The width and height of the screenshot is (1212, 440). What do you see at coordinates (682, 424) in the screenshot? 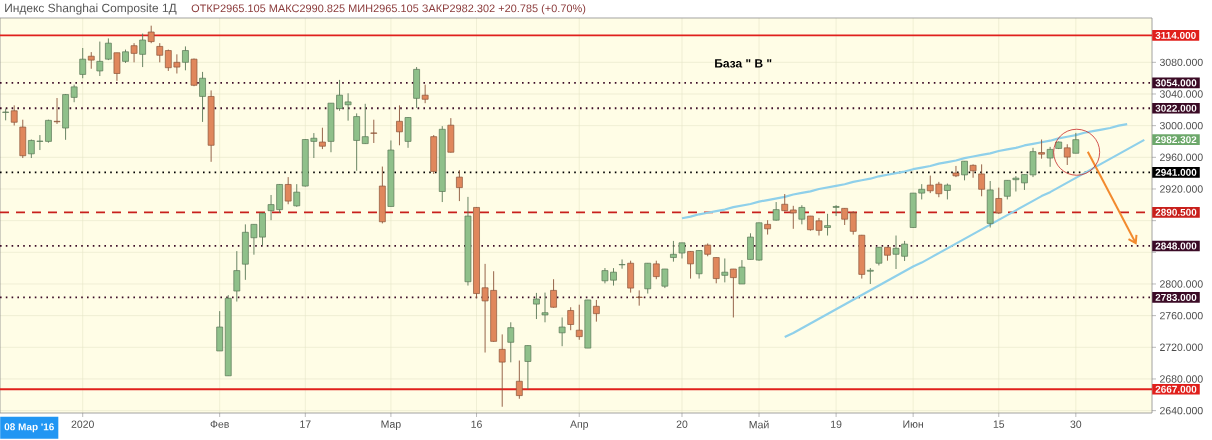
I see `x-tick-label: 20` at bounding box center [682, 424].